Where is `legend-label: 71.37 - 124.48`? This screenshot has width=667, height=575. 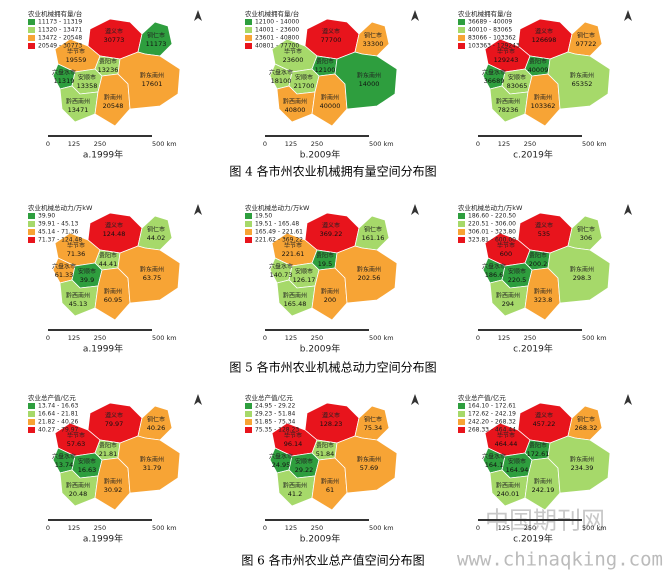
legend-label: 71.37 - 124.48 is located at coordinates (60, 240).